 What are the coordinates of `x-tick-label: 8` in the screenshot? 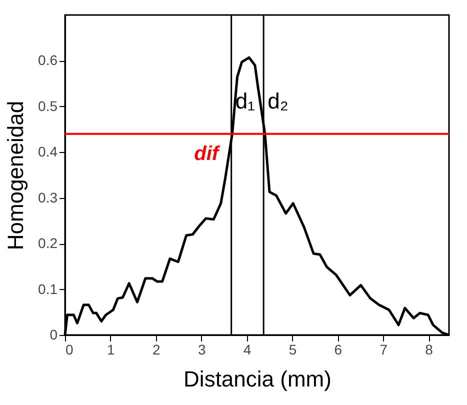 It's located at (429, 350).